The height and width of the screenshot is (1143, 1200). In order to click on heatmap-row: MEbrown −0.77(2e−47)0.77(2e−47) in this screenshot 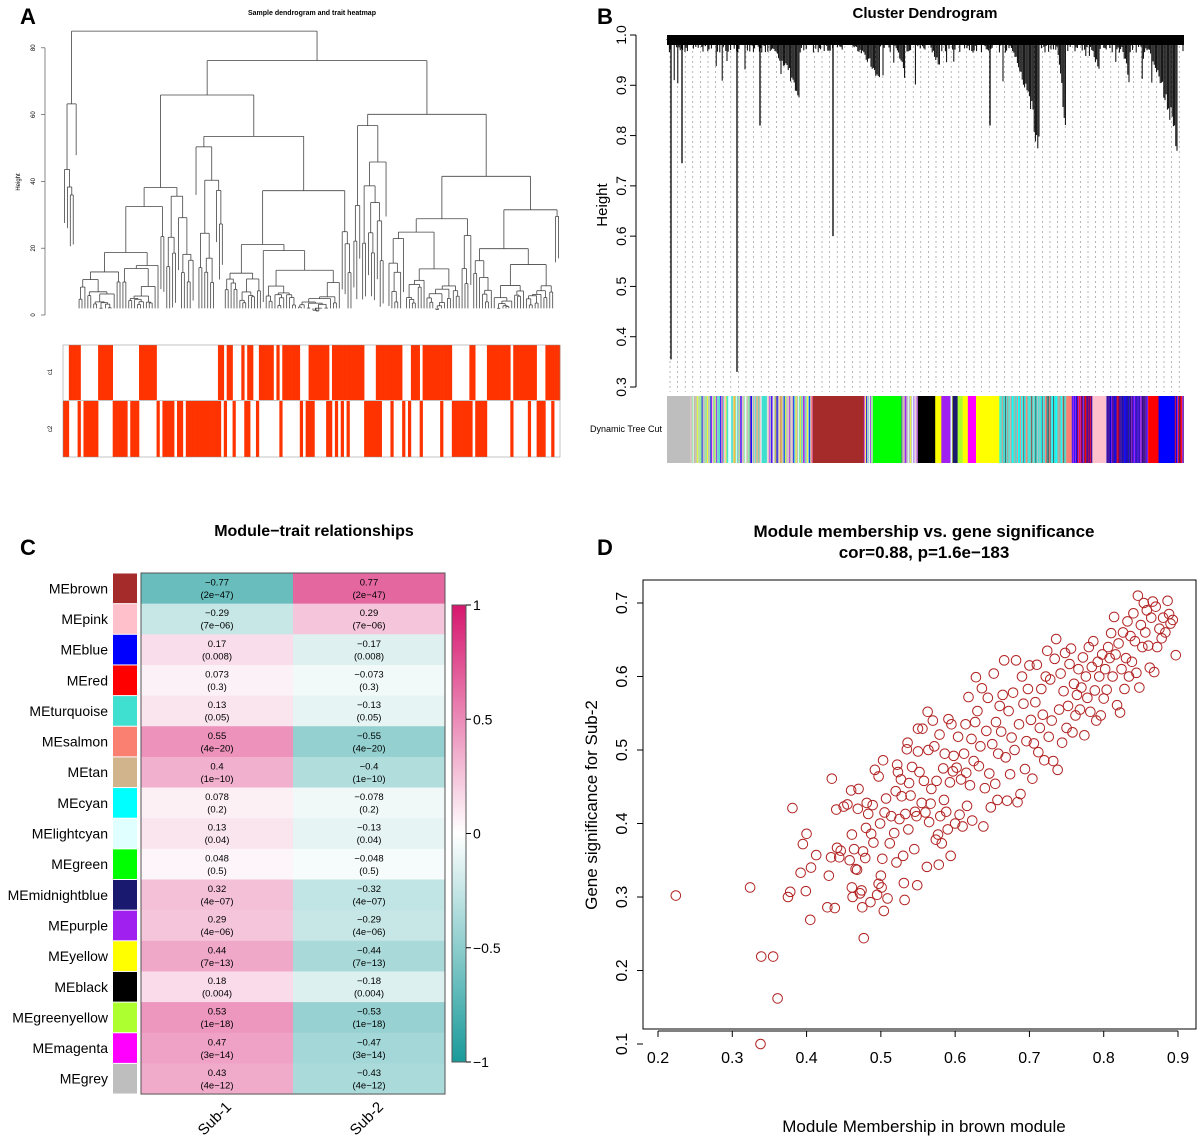, I will do `click(247, 588)`.